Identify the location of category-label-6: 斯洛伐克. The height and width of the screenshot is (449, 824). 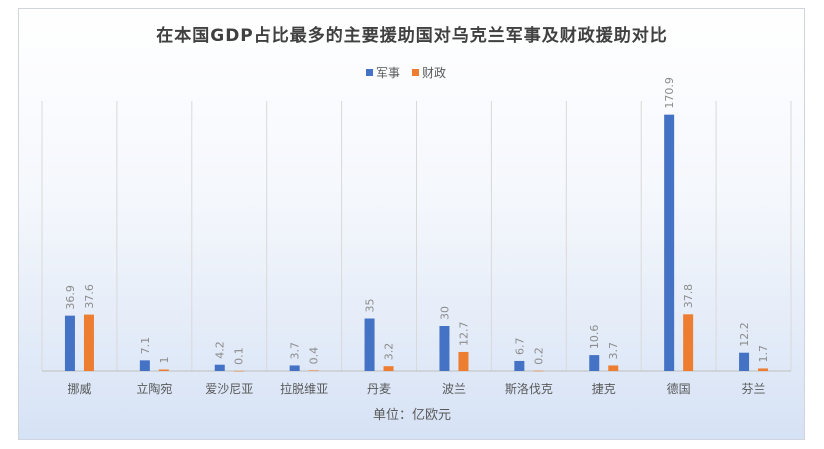
(529, 388).